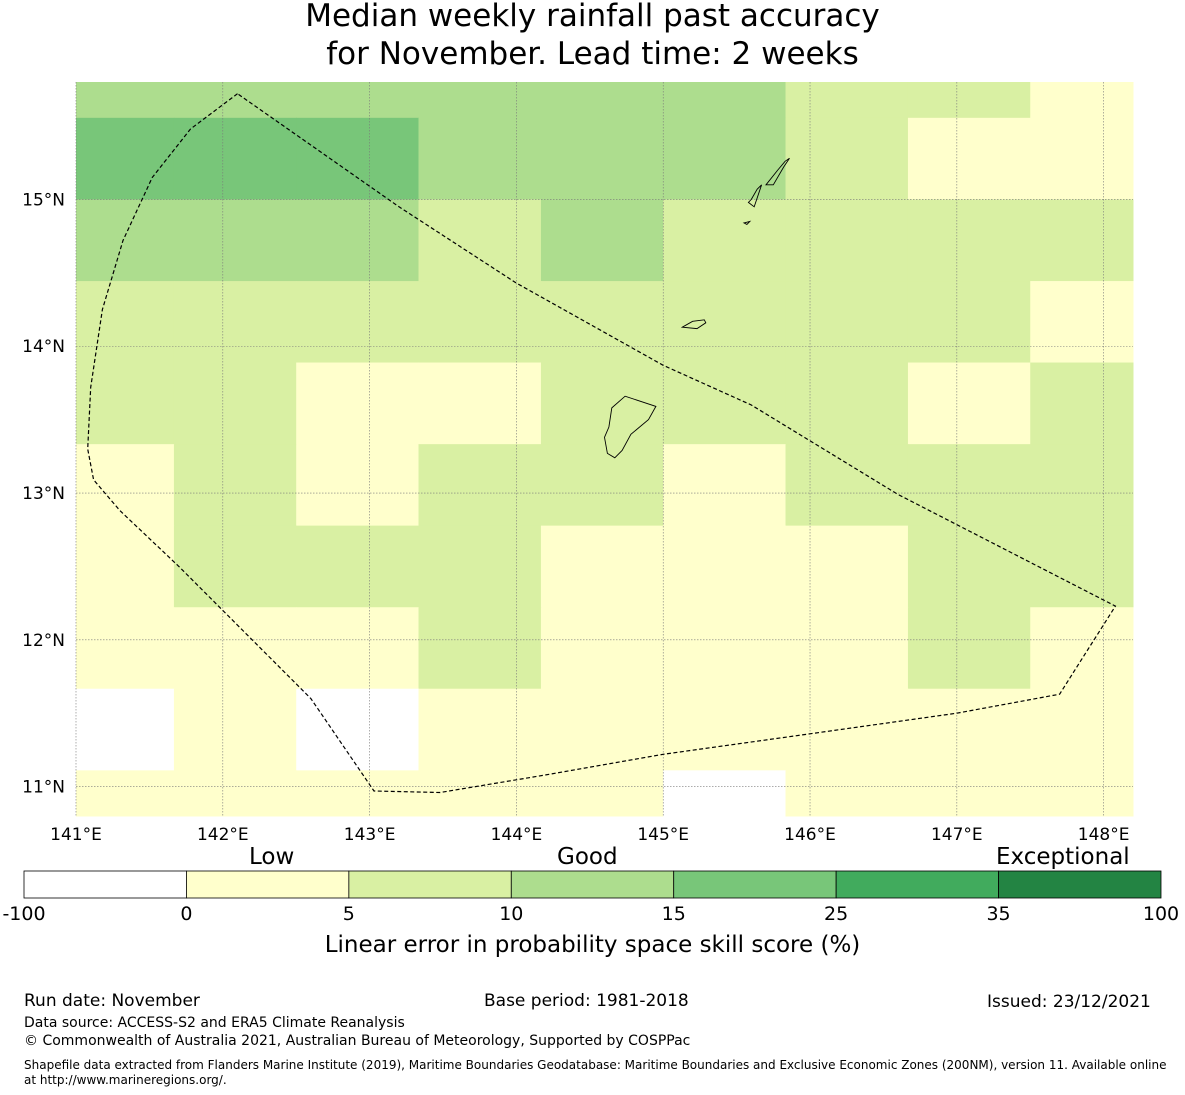  I want to click on latitude-tick-label: 11°N, so click(43, 788).